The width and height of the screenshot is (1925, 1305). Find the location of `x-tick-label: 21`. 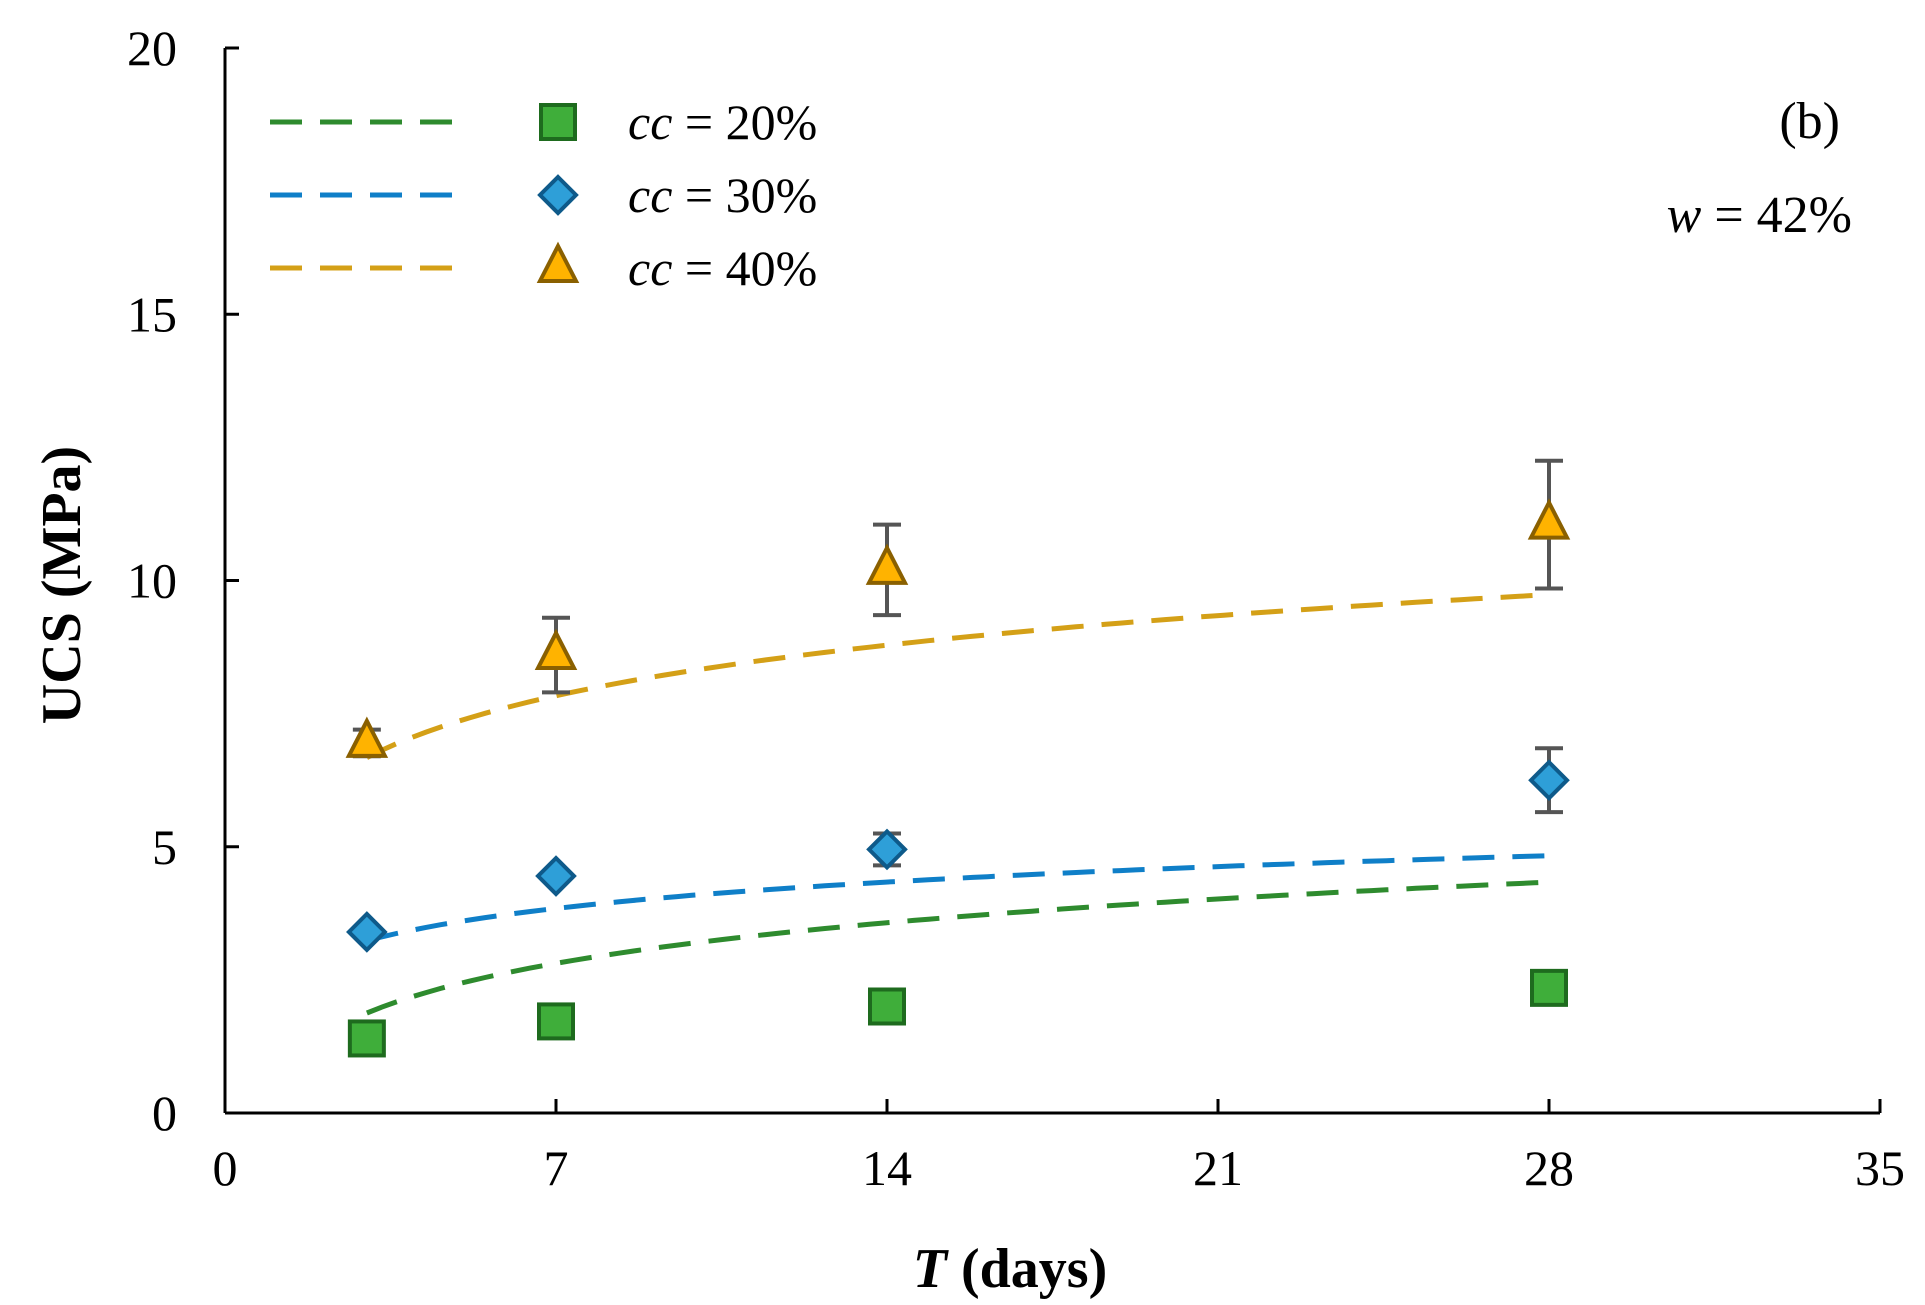

x-tick-label: 21 is located at coordinates (1218, 1168).